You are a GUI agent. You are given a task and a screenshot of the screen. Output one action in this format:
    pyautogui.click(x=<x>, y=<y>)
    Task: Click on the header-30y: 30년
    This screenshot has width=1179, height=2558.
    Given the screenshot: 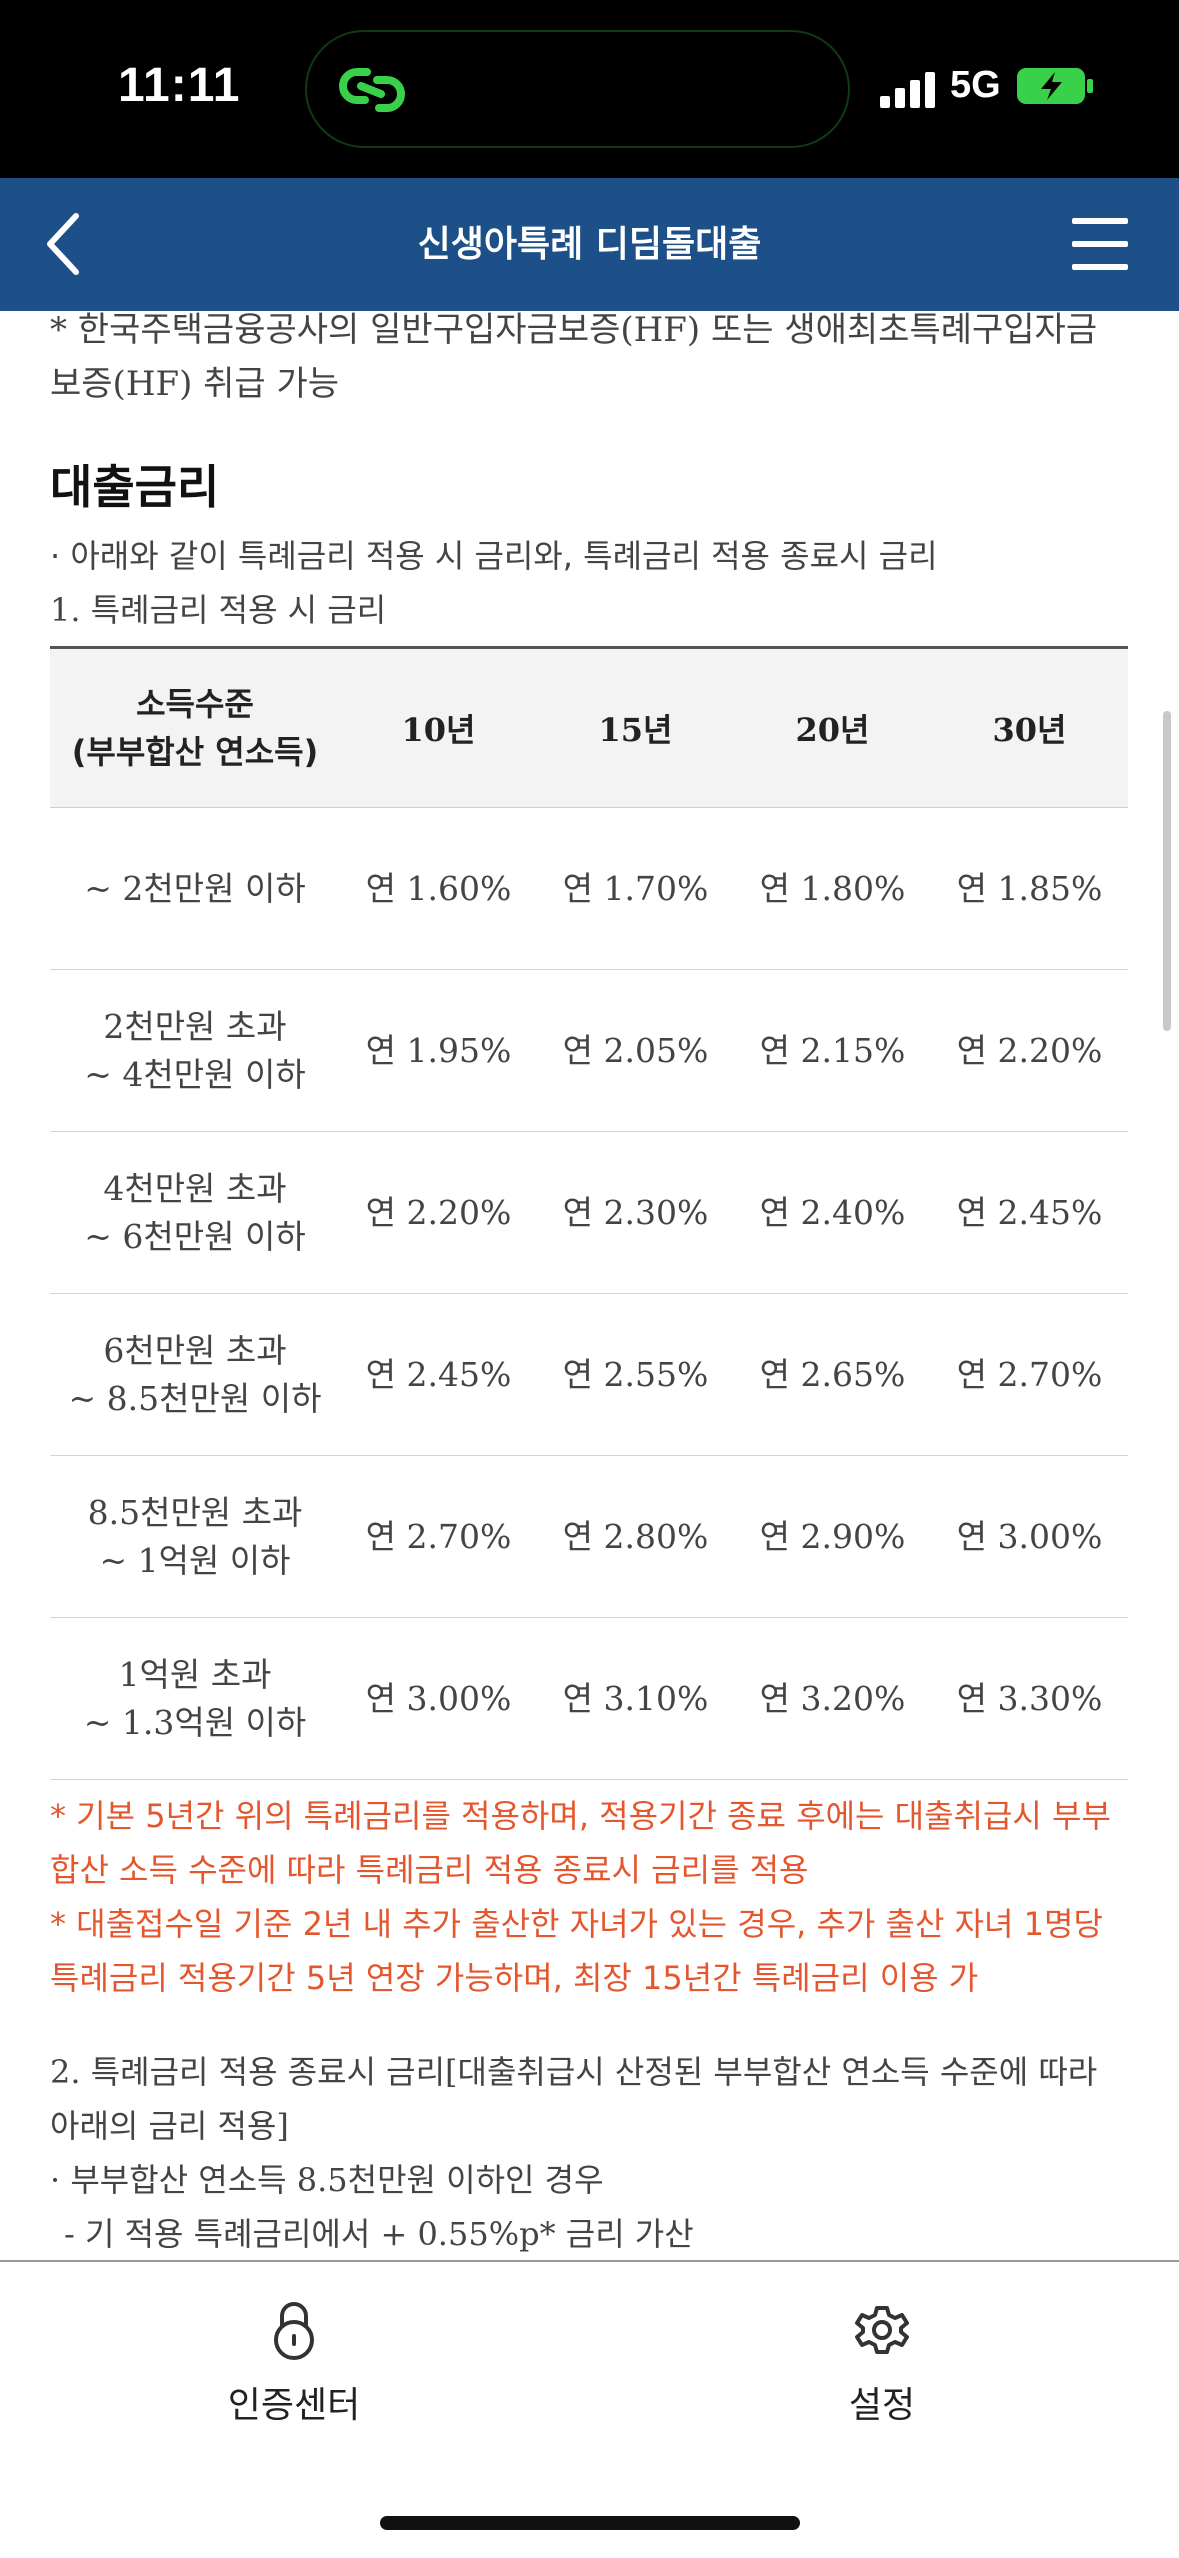 What is the action you would take?
    pyautogui.click(x=1029, y=727)
    